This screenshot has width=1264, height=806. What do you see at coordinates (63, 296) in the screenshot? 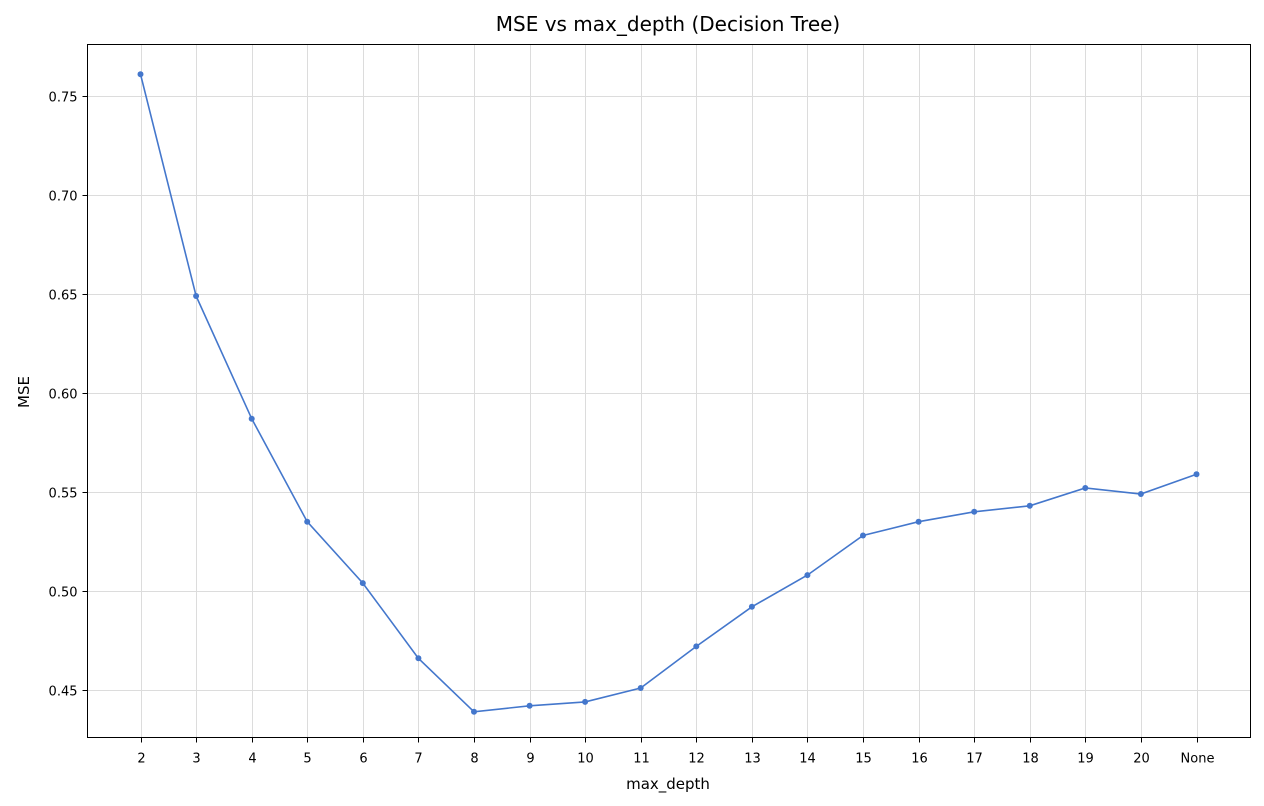
I see `y-tick-label: 0.65` at bounding box center [63, 296].